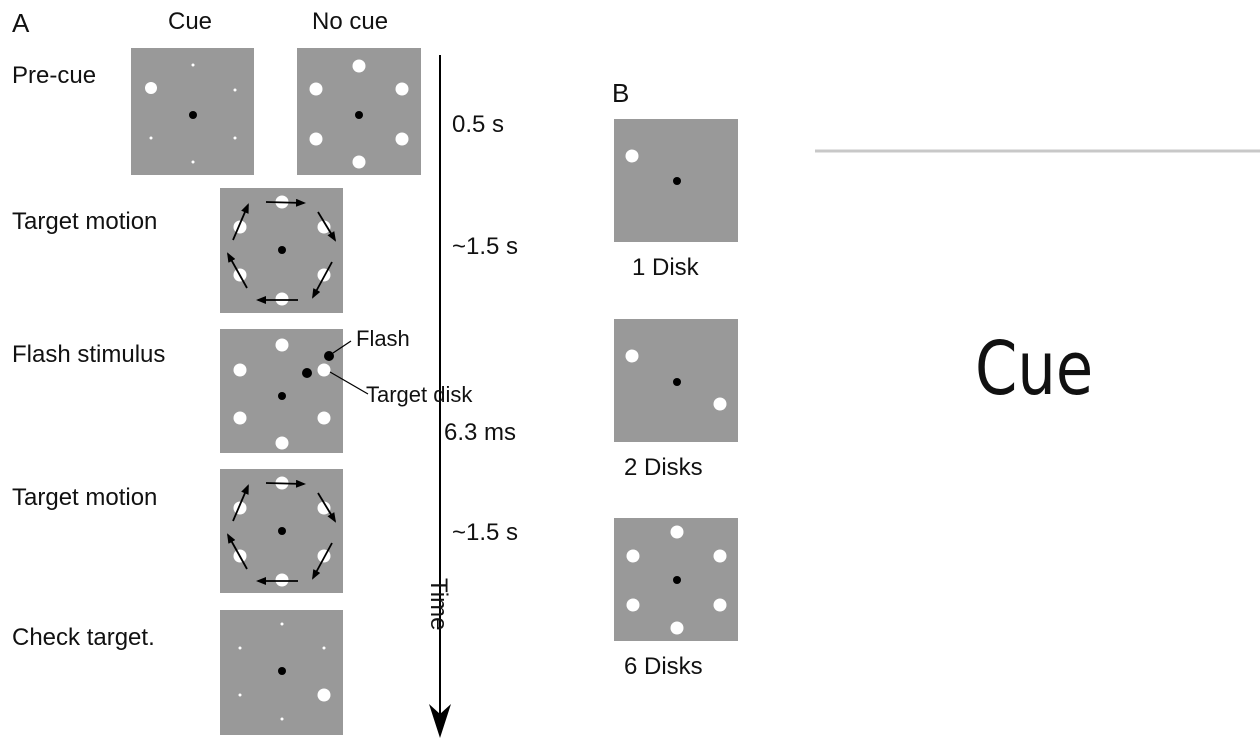 This screenshot has width=1260, height=742. I want to click on two-disks-panel, so click(676, 380).